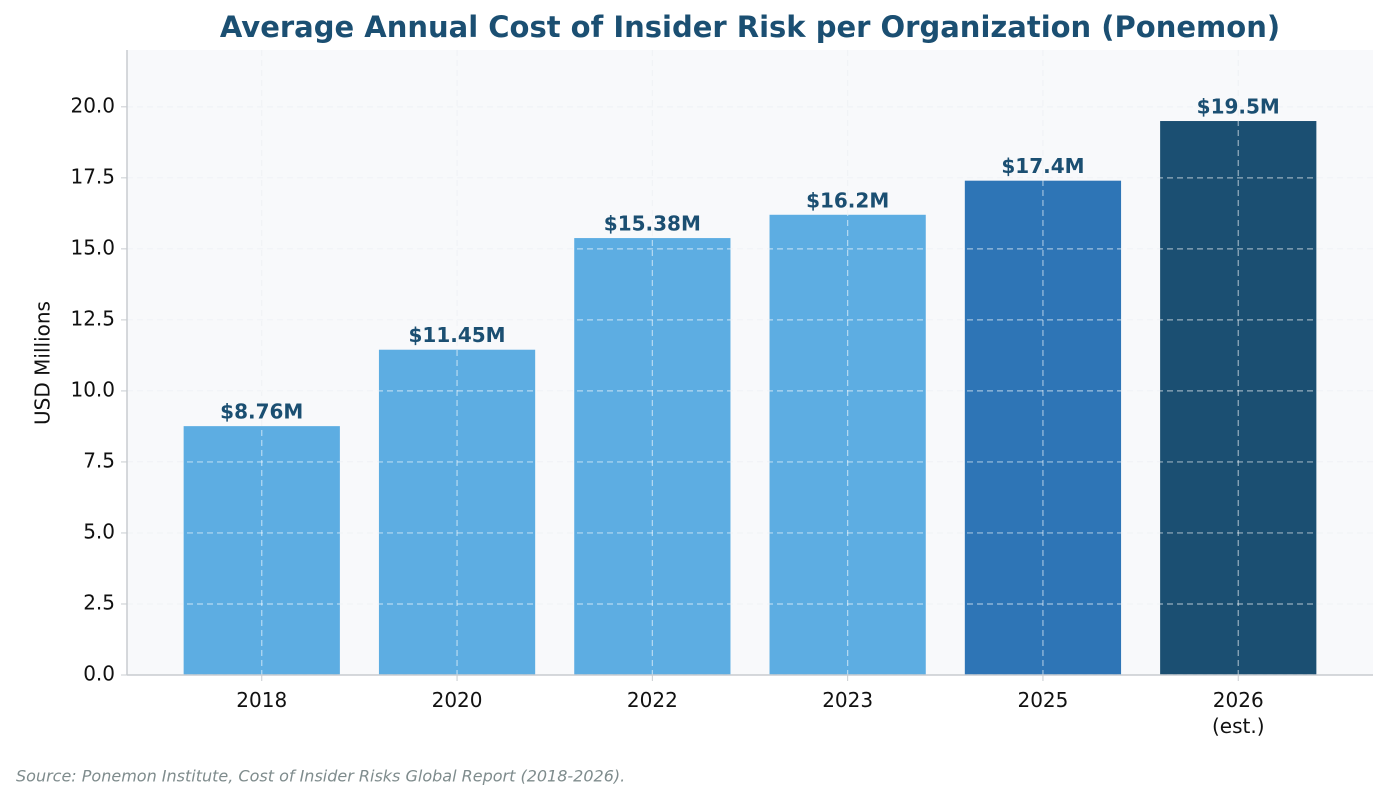 The image size is (1390, 800). Describe the element at coordinates (92, 389) in the screenshot. I see `y-tick-label: 10.0` at that location.